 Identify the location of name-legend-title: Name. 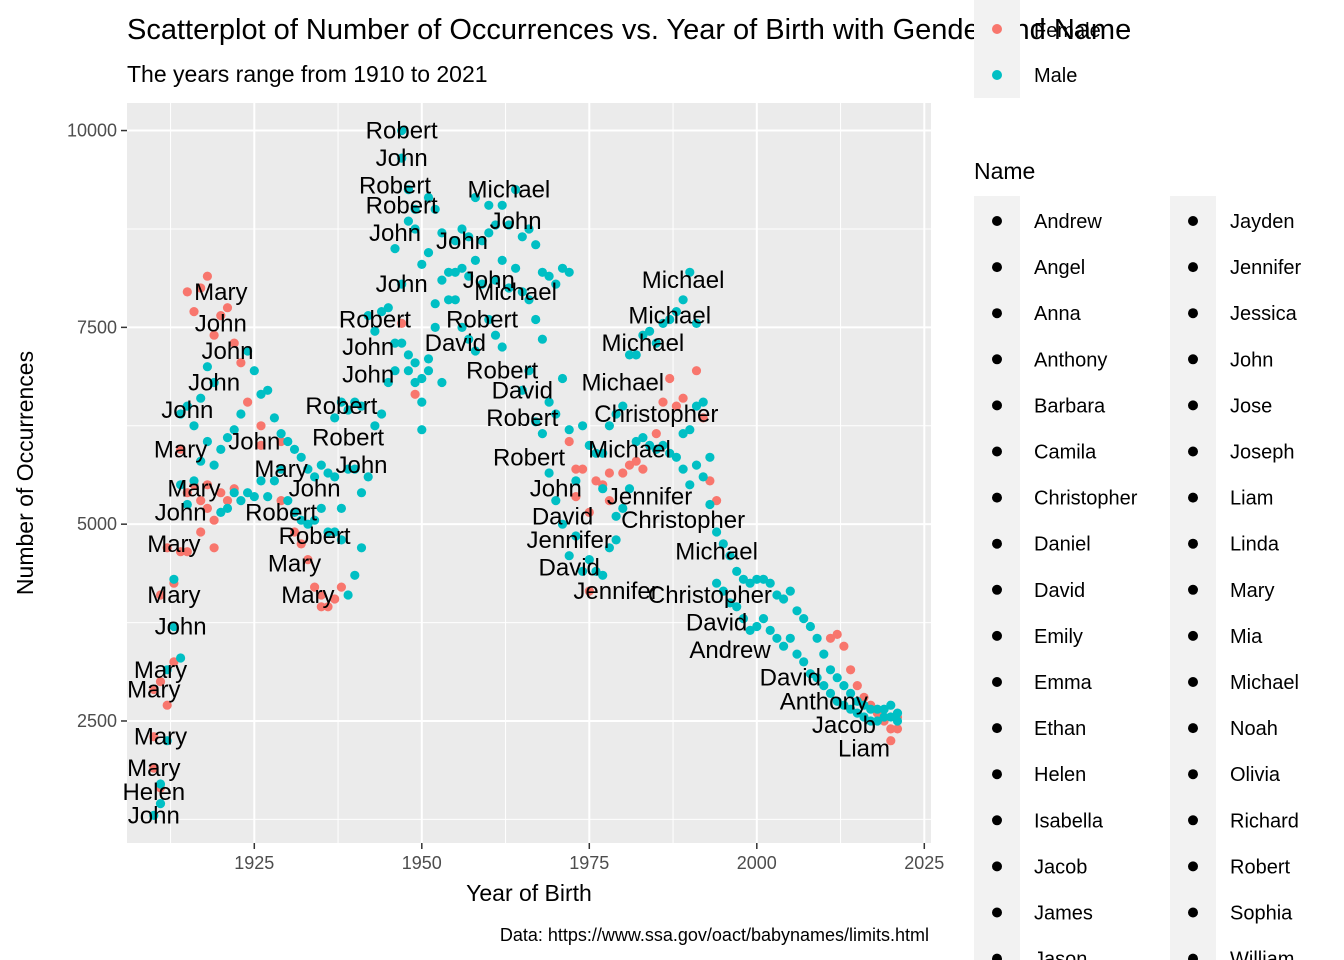
(1004, 171).